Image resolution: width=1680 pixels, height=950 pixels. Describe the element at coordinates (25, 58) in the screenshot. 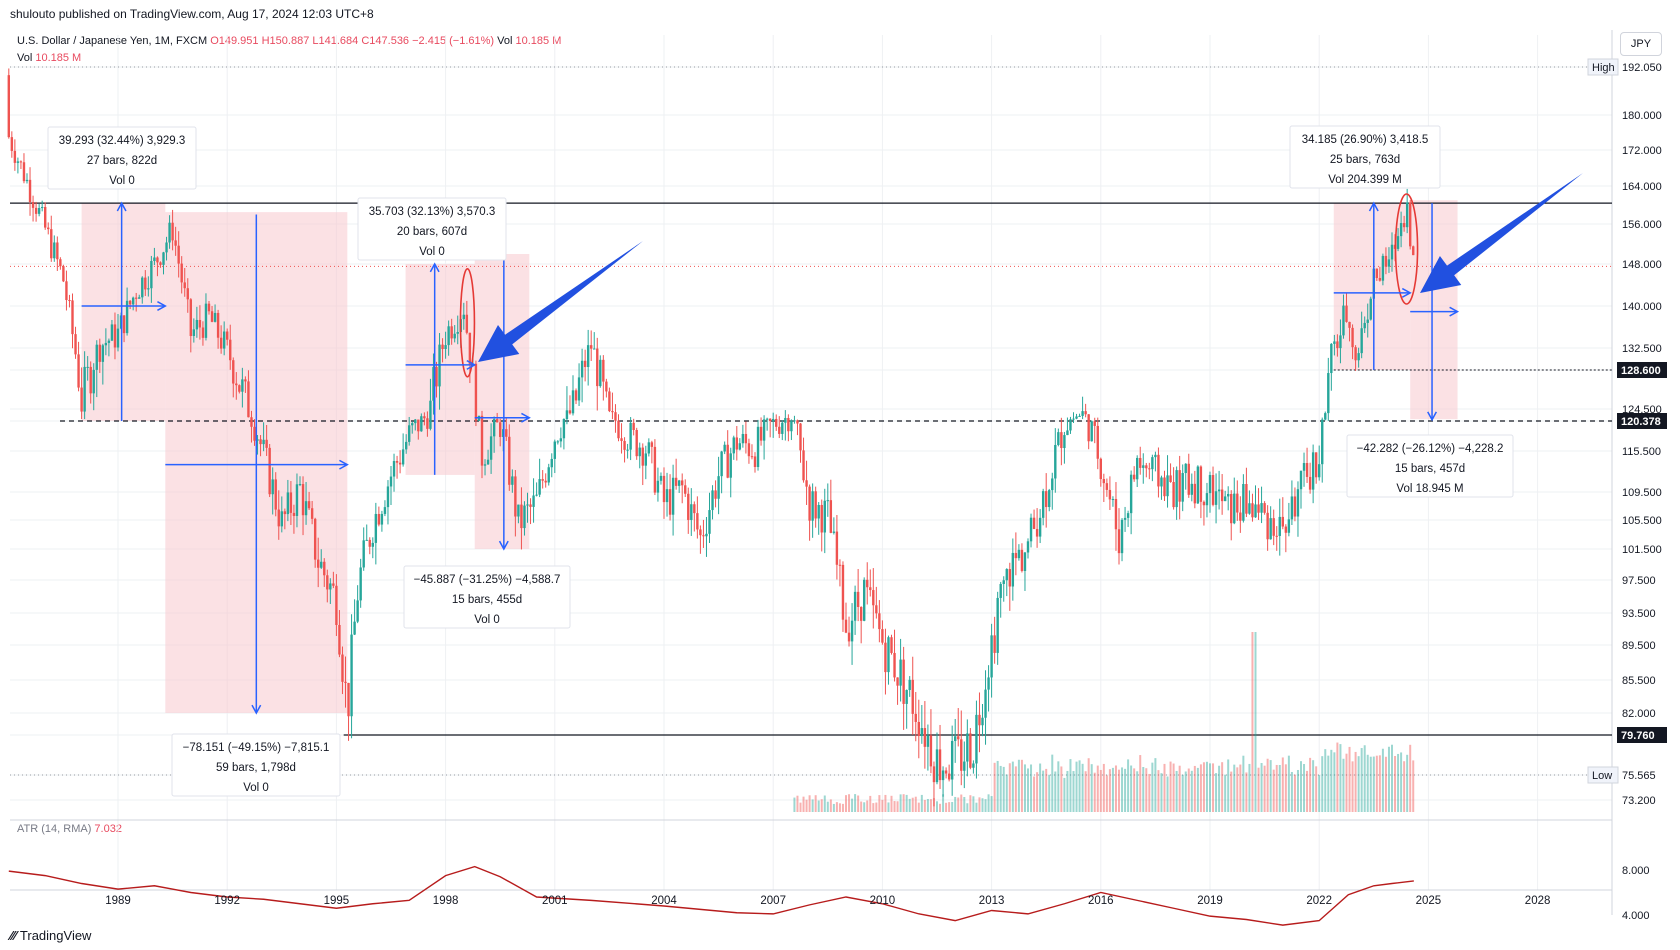

I see `volume-legend-label: Vol` at that location.